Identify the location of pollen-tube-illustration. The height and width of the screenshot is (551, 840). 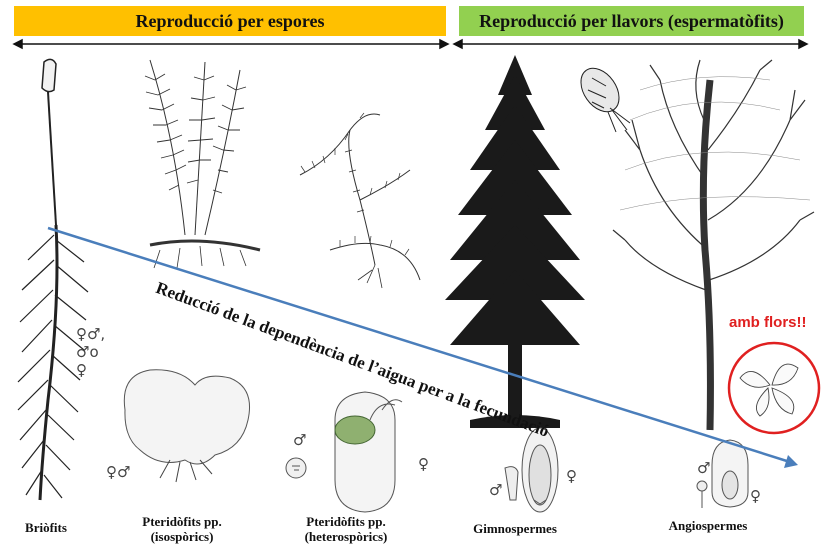
(511, 483).